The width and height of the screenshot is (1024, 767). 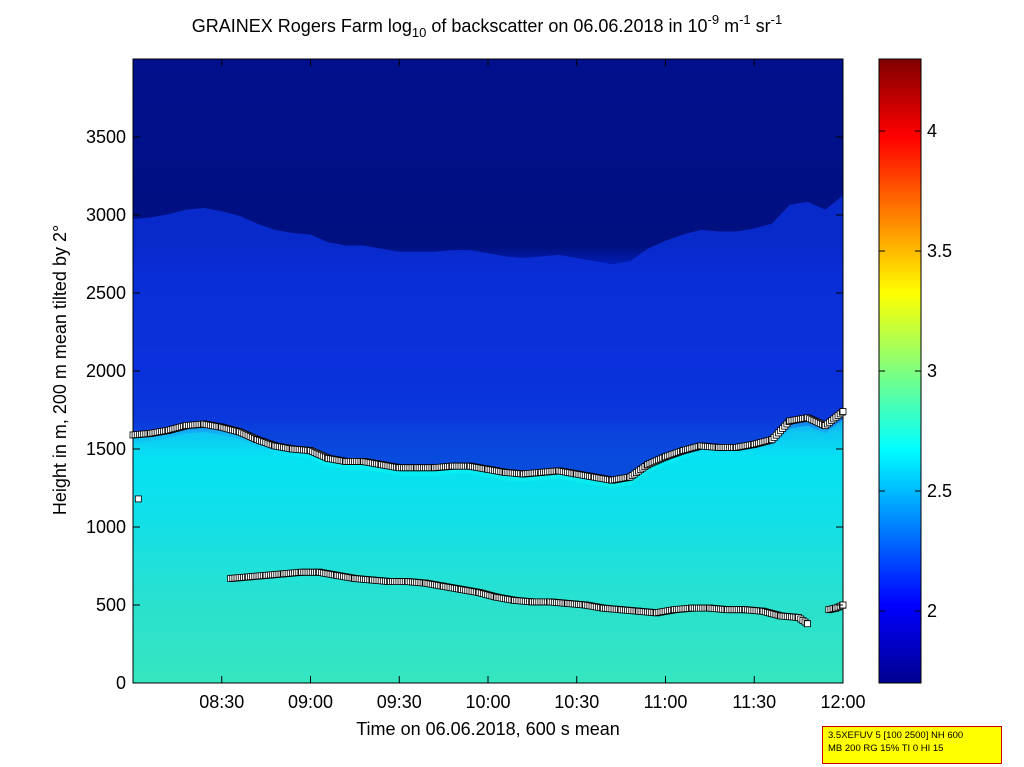 What do you see at coordinates (932, 611) in the screenshot?
I see `colorbar-tick-label: 2` at bounding box center [932, 611].